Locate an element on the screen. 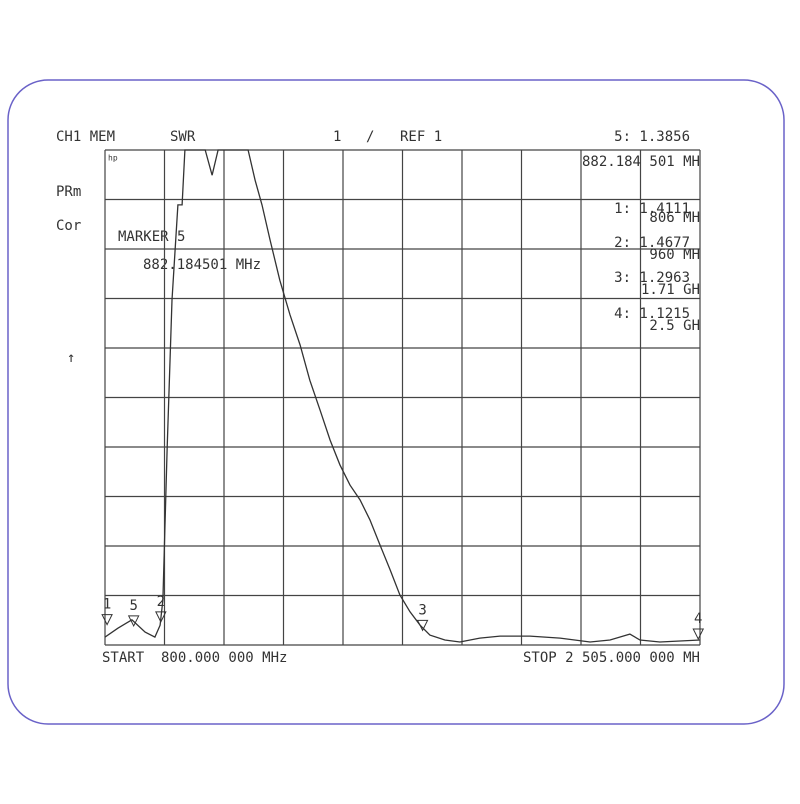 This screenshot has width=800, height=804. marker-readout: 2: 1.4677 is located at coordinates (652, 243).